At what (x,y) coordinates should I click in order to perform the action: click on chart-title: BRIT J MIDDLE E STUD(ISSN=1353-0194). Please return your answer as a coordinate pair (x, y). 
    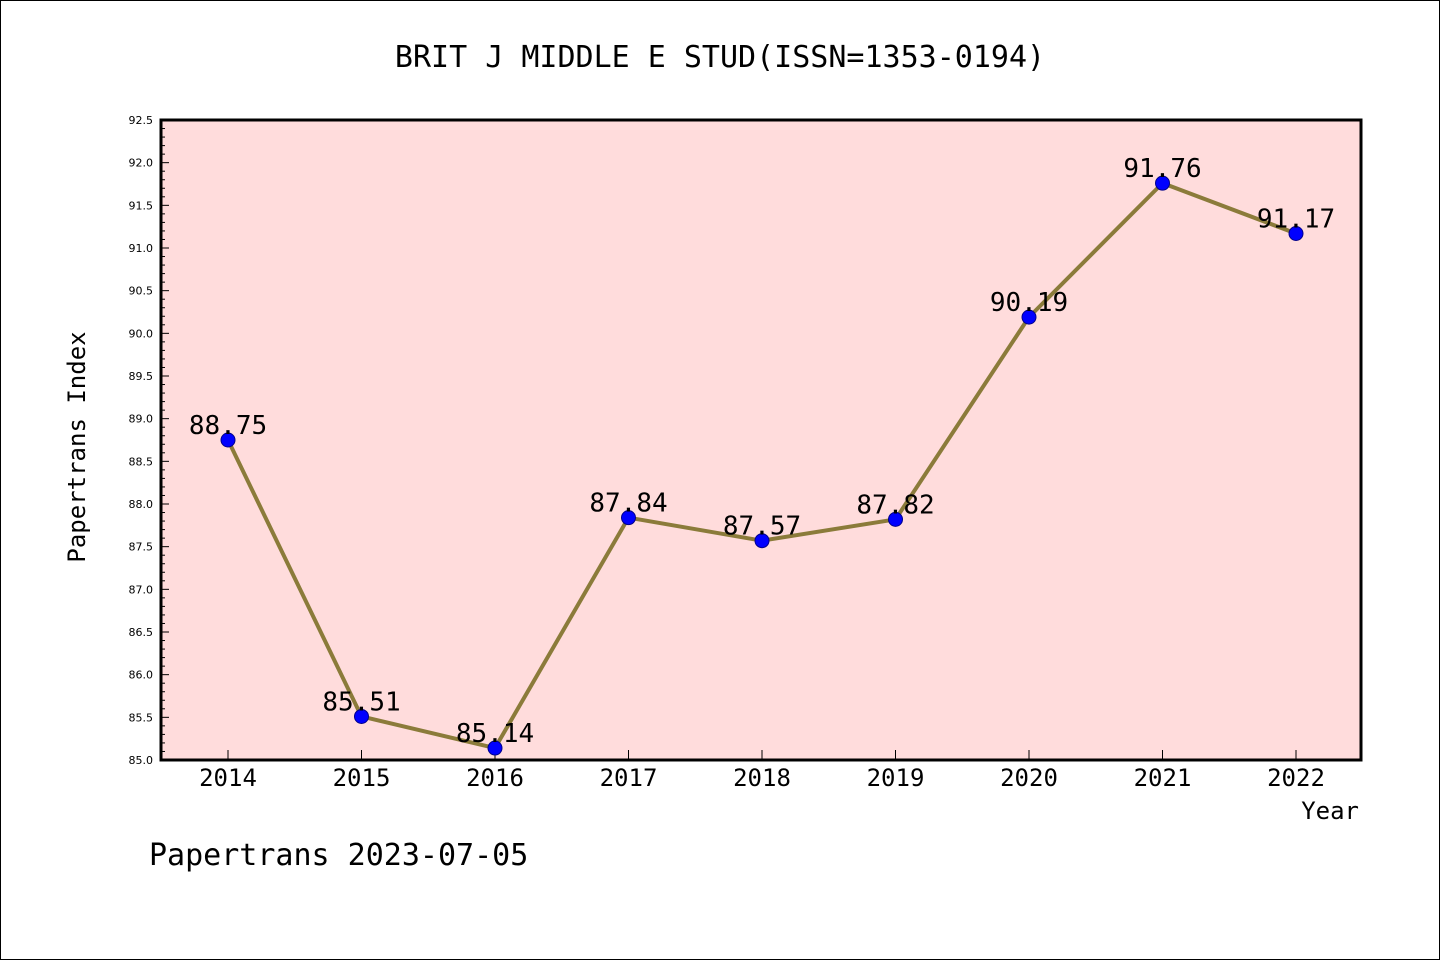
    Looking at the image, I should click on (720, 57).